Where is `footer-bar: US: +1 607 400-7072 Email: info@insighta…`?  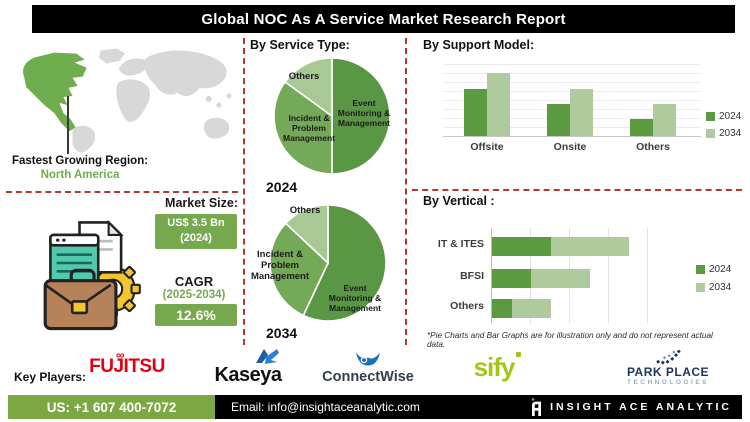
footer-bar: US: +1 607 400-7072 Email: info@insighta… is located at coordinates (375, 407).